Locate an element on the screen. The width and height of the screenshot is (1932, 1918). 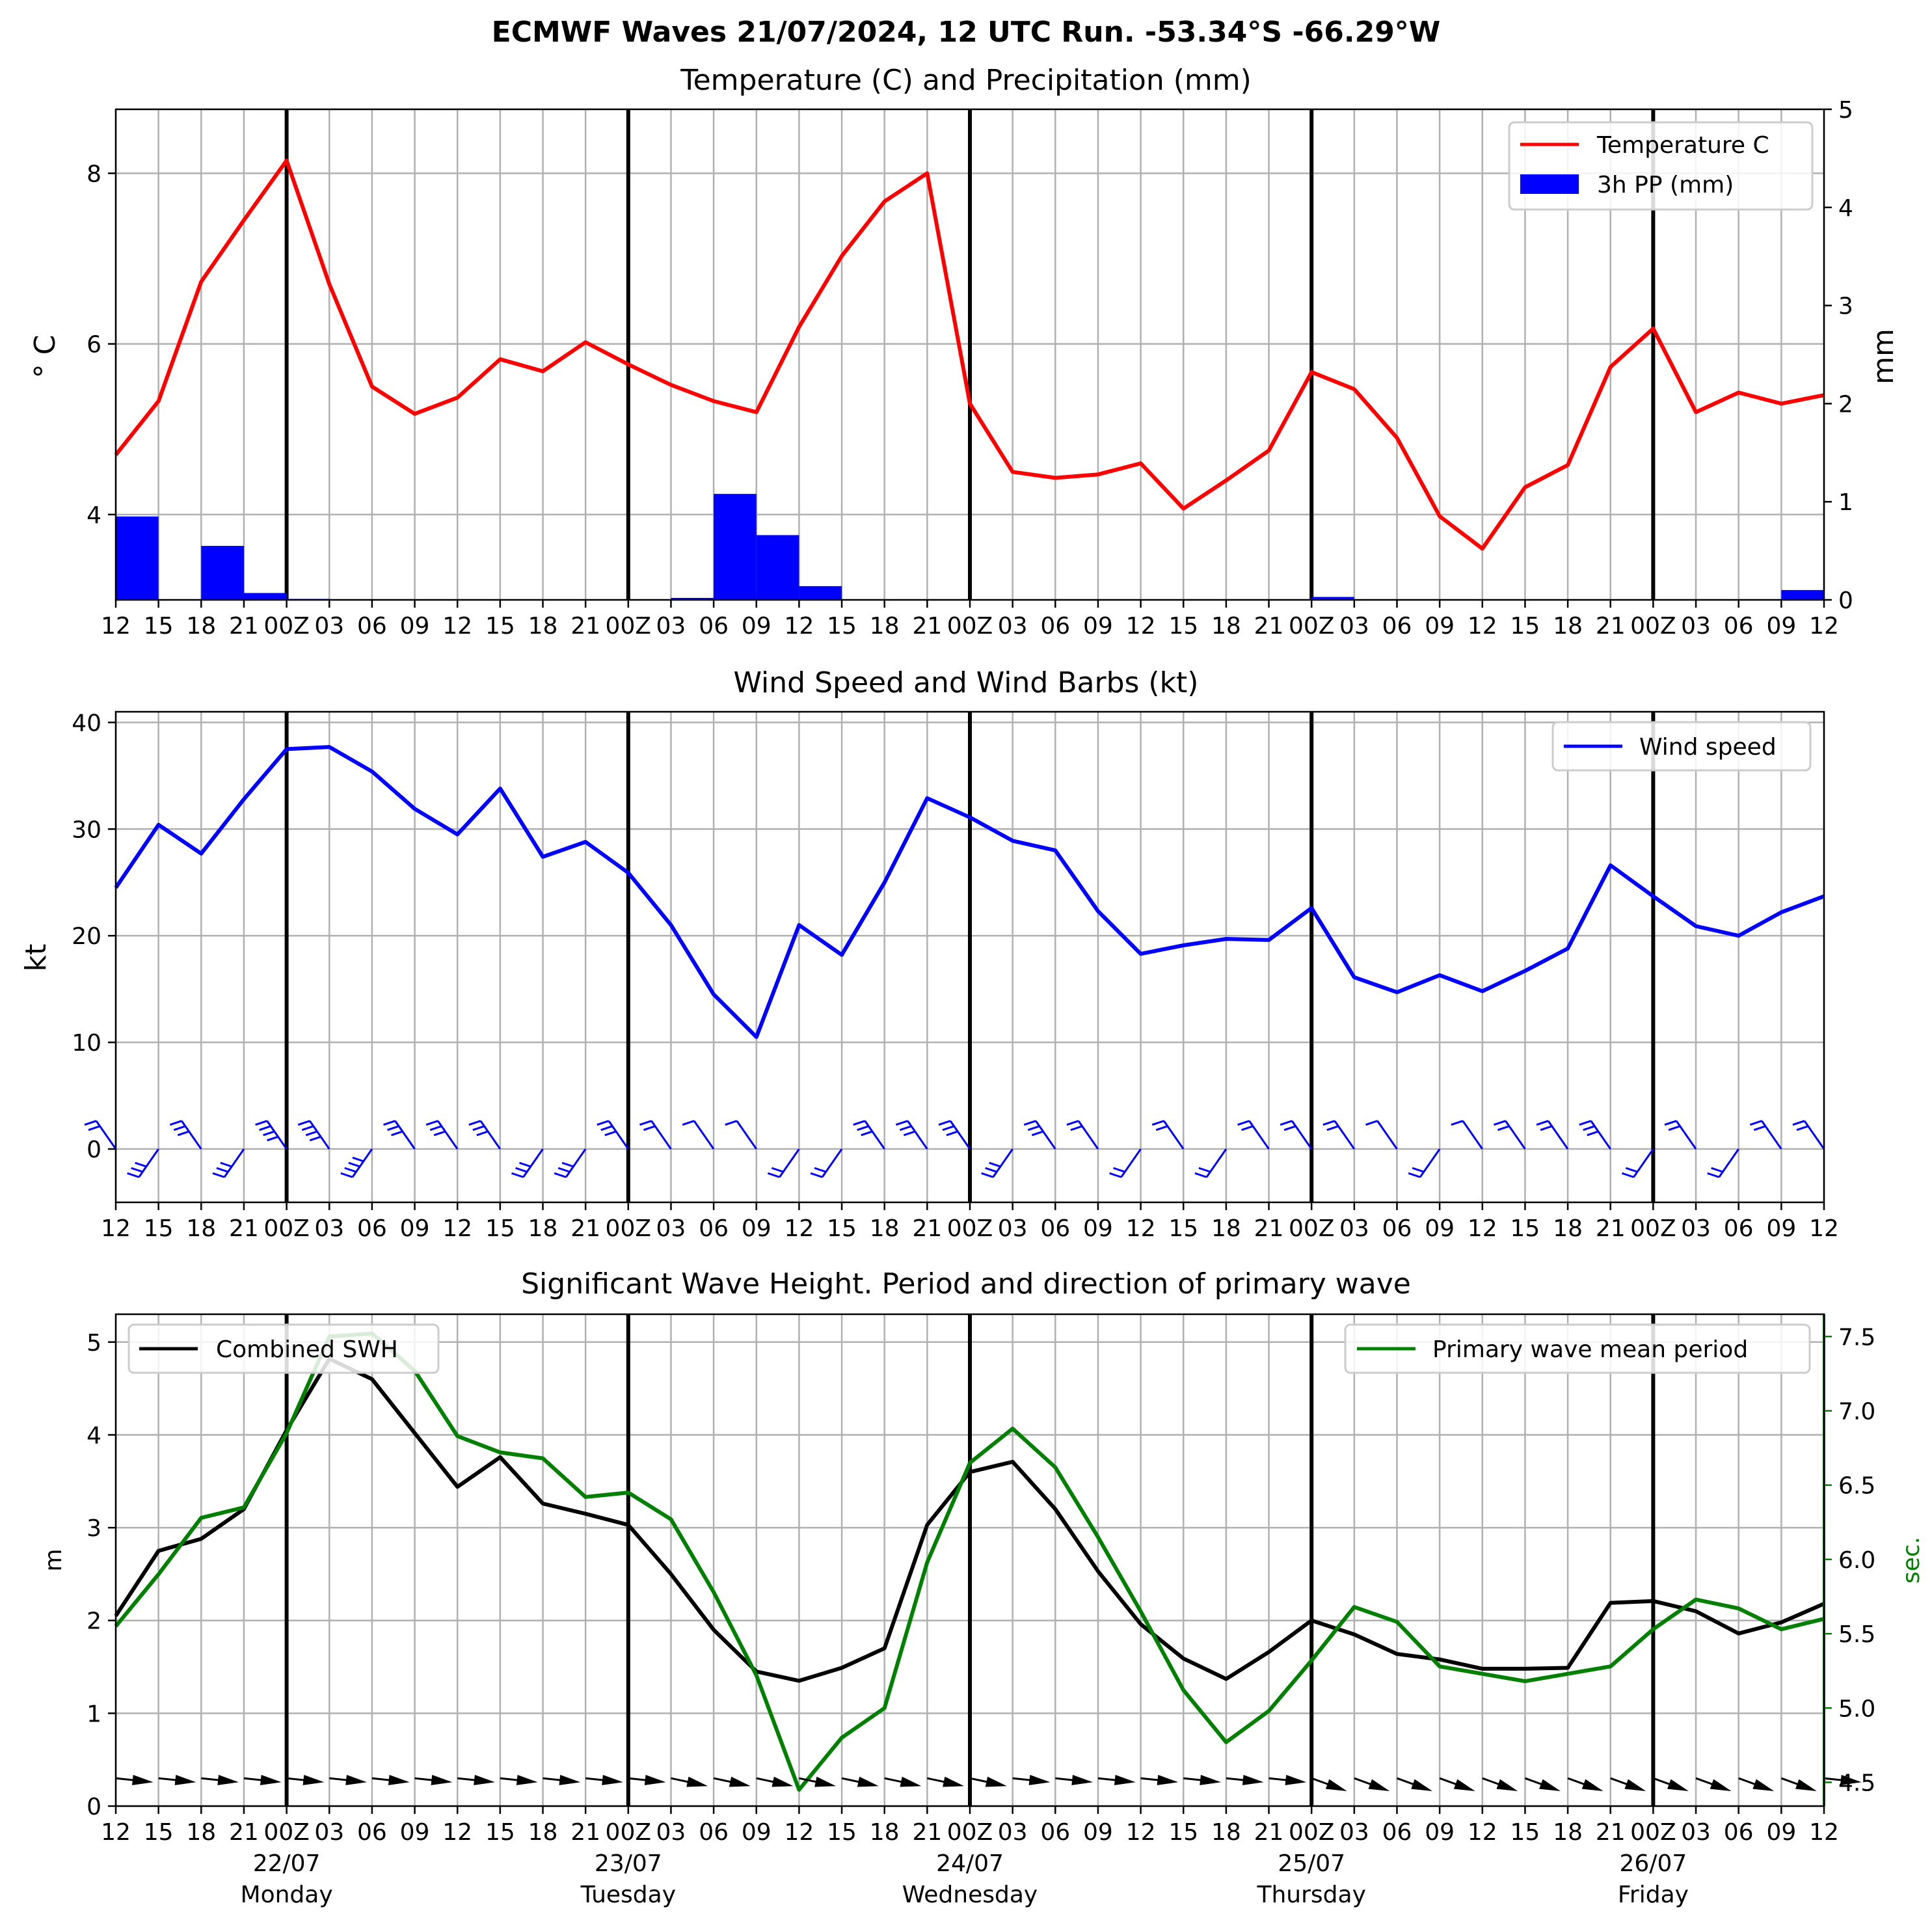
p3-ytick-right-label: 5.5 is located at coordinates (1856, 1634).